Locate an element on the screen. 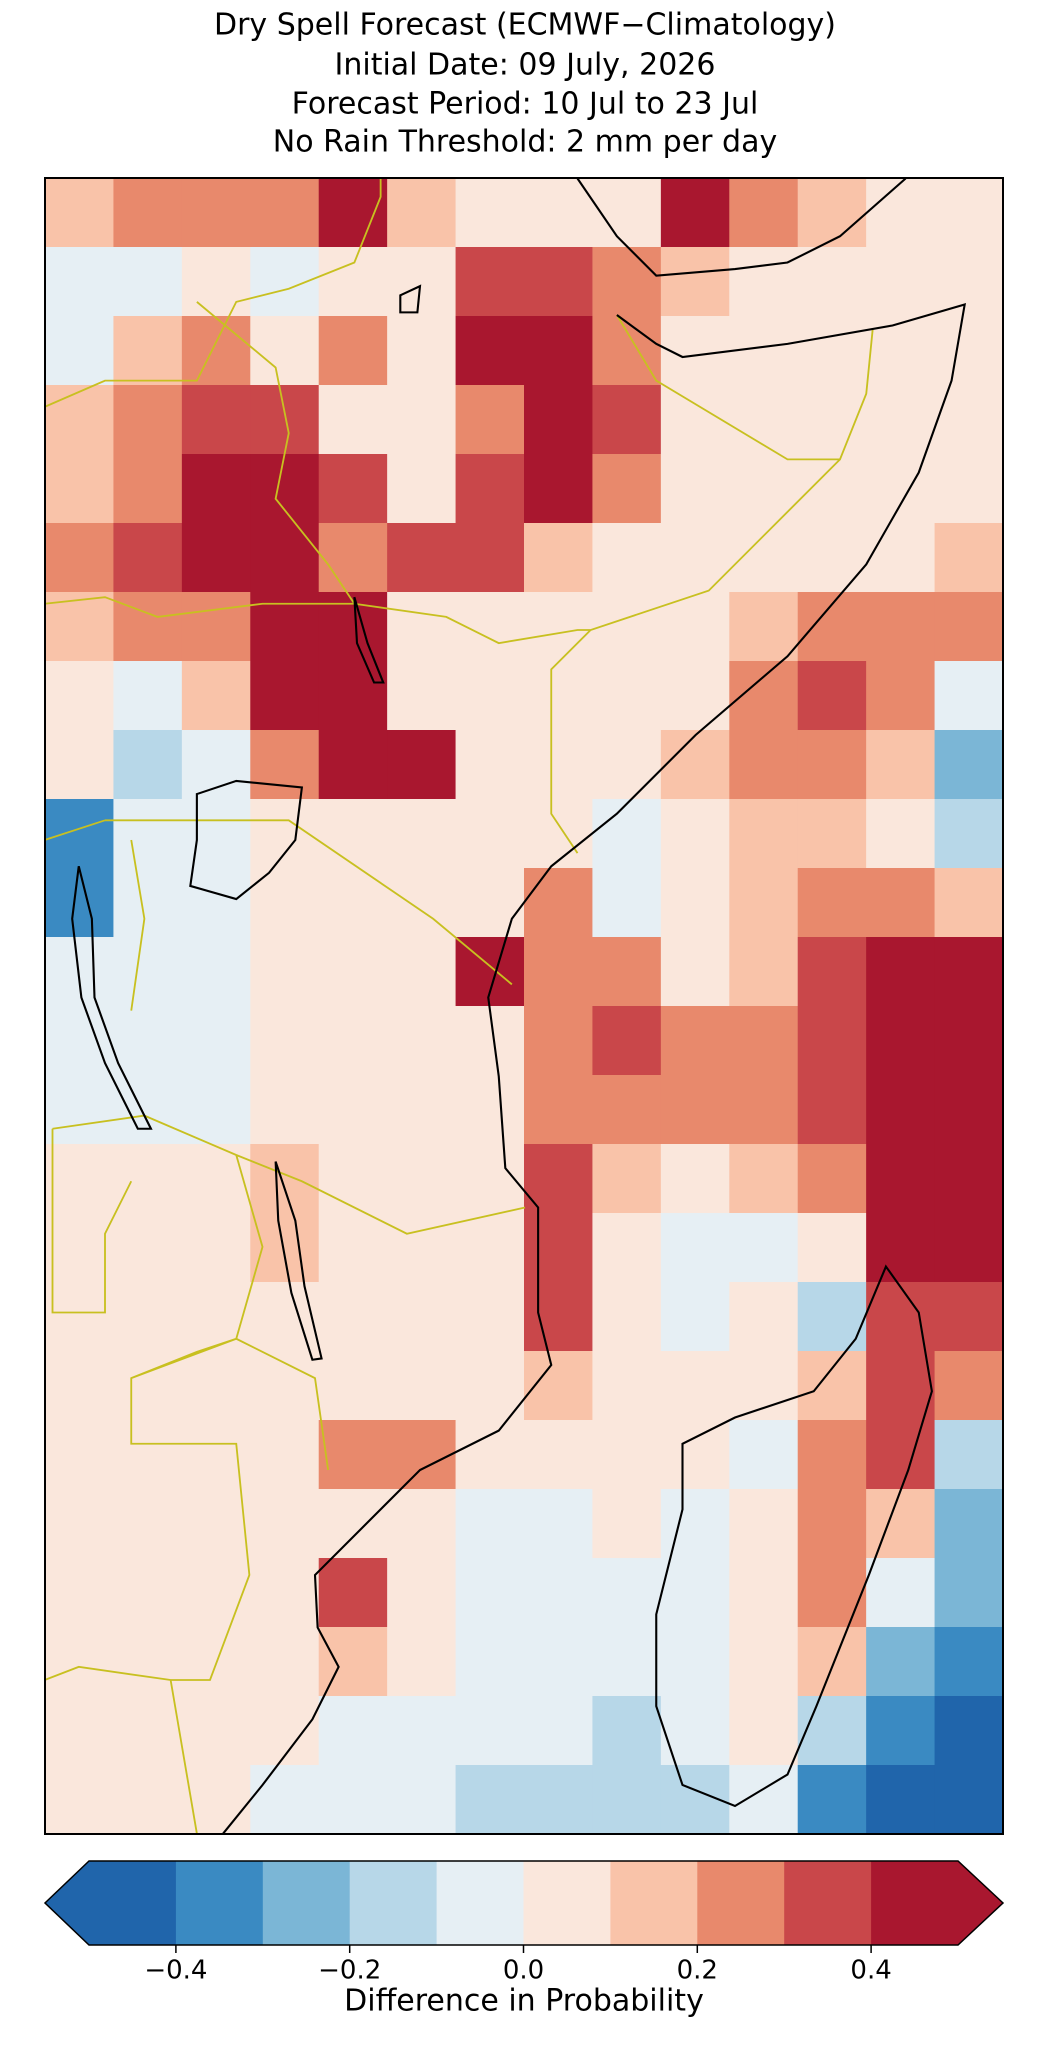 This screenshot has width=1050, height=2064. colorbar-label: Difference in Probability is located at coordinates (524, 2001).